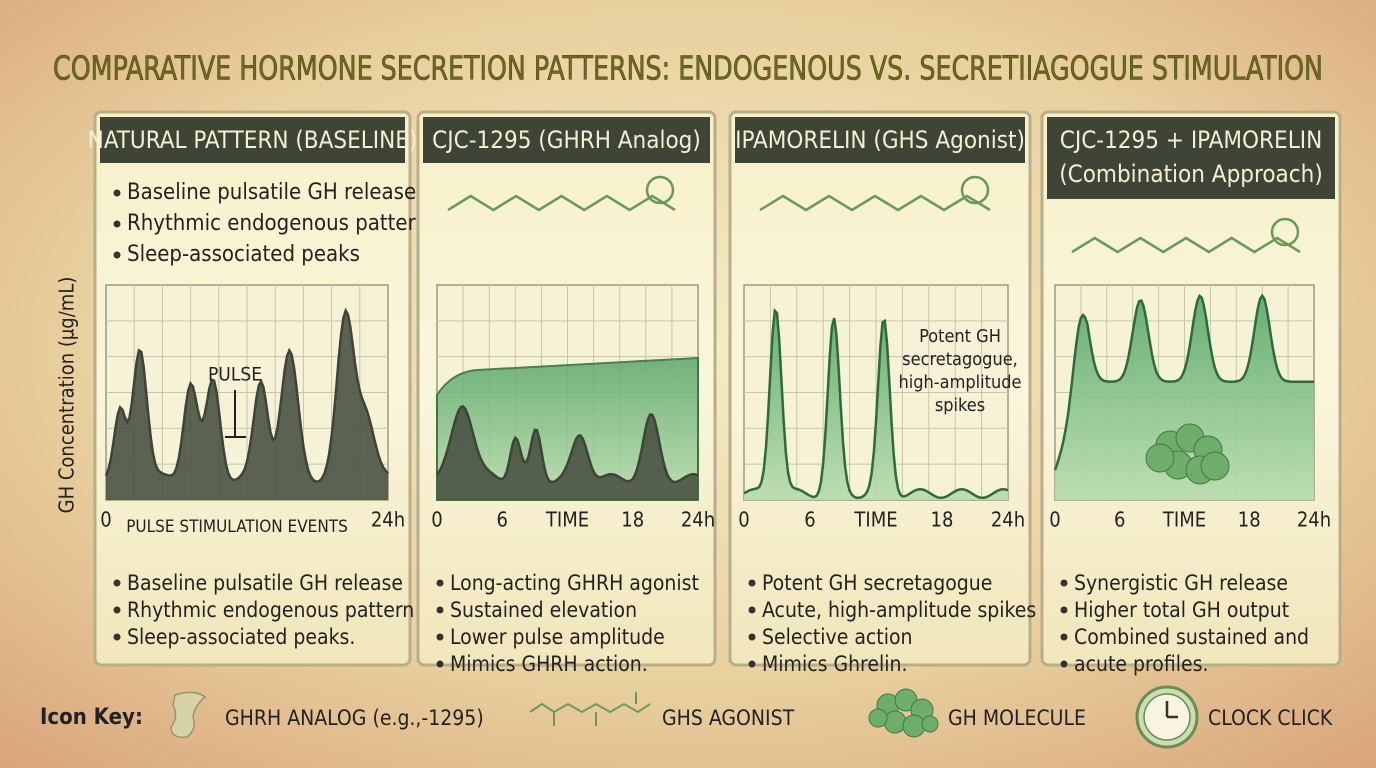 Image resolution: width=1376 pixels, height=768 pixels. I want to click on bottom-bullet: Potent GH secretagogue, so click(877, 583).